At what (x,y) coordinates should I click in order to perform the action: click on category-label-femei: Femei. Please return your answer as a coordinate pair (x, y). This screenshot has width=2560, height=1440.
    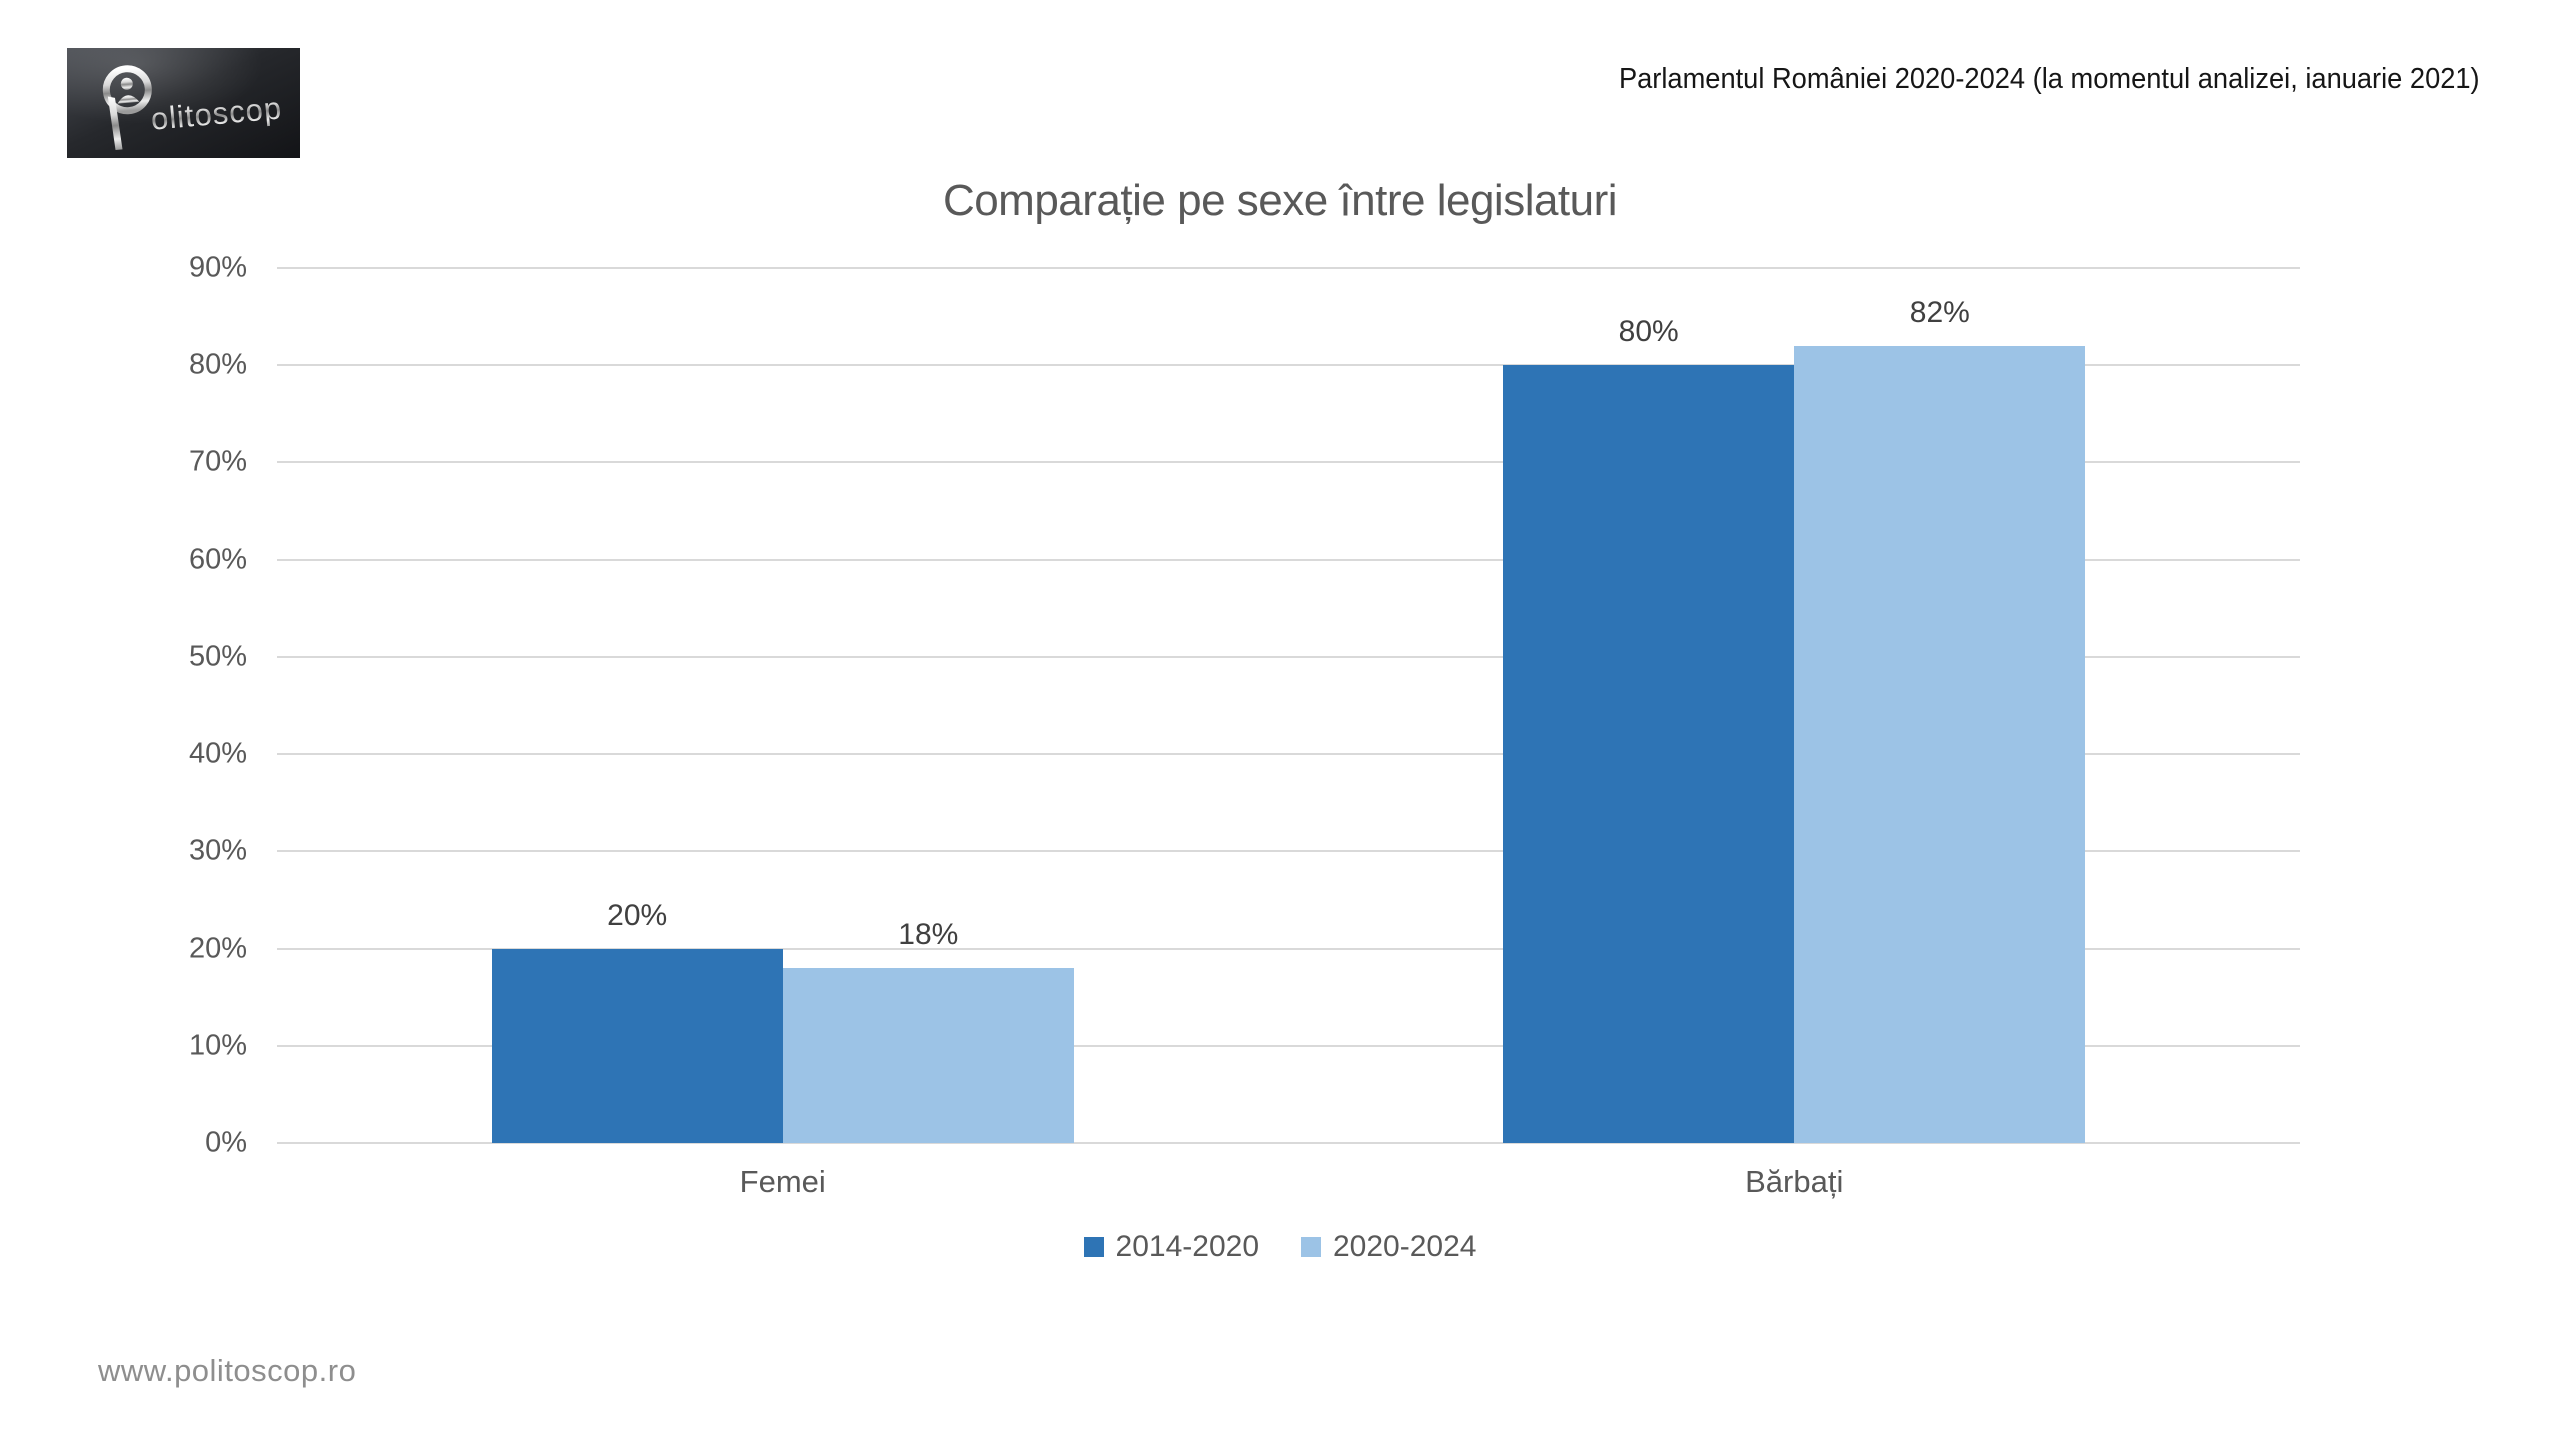
    Looking at the image, I should click on (782, 1181).